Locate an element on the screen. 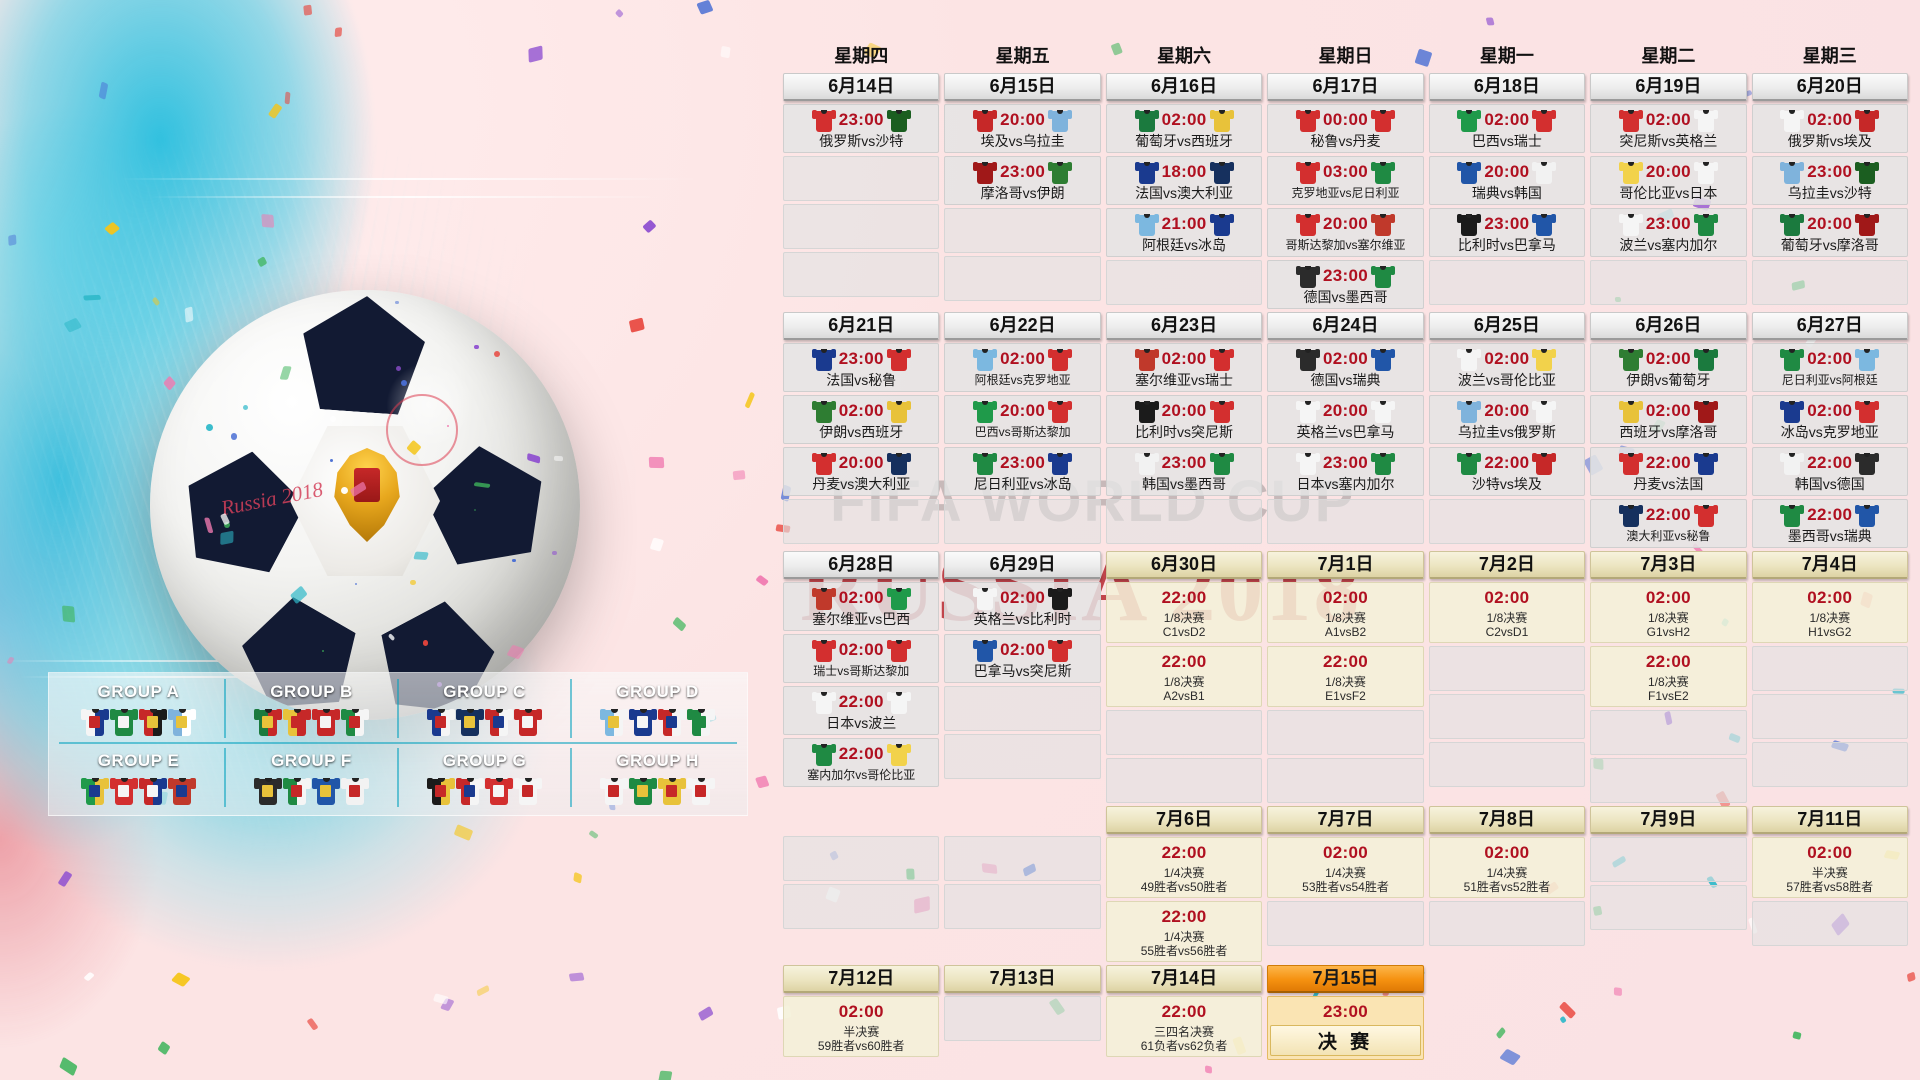 The image size is (1920, 1080). match-cell: 02:00 英格兰vs比利时 is located at coordinates (1022, 606).